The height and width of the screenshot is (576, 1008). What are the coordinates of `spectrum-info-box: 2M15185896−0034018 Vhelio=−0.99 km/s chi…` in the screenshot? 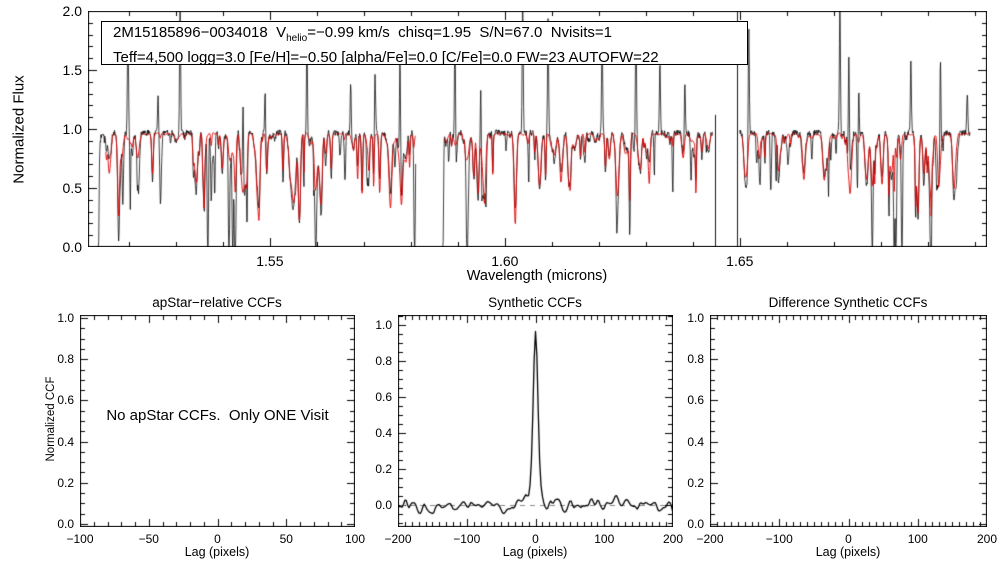 It's located at (424, 43).